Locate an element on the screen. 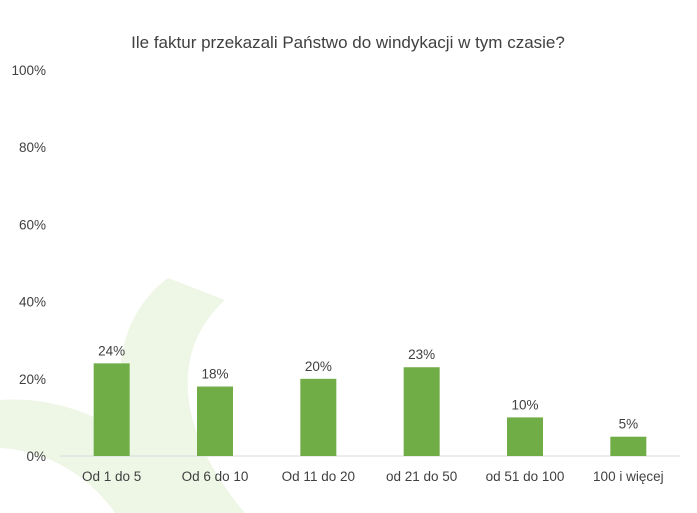 The width and height of the screenshot is (697, 513). data-label: 18% is located at coordinates (214, 374).